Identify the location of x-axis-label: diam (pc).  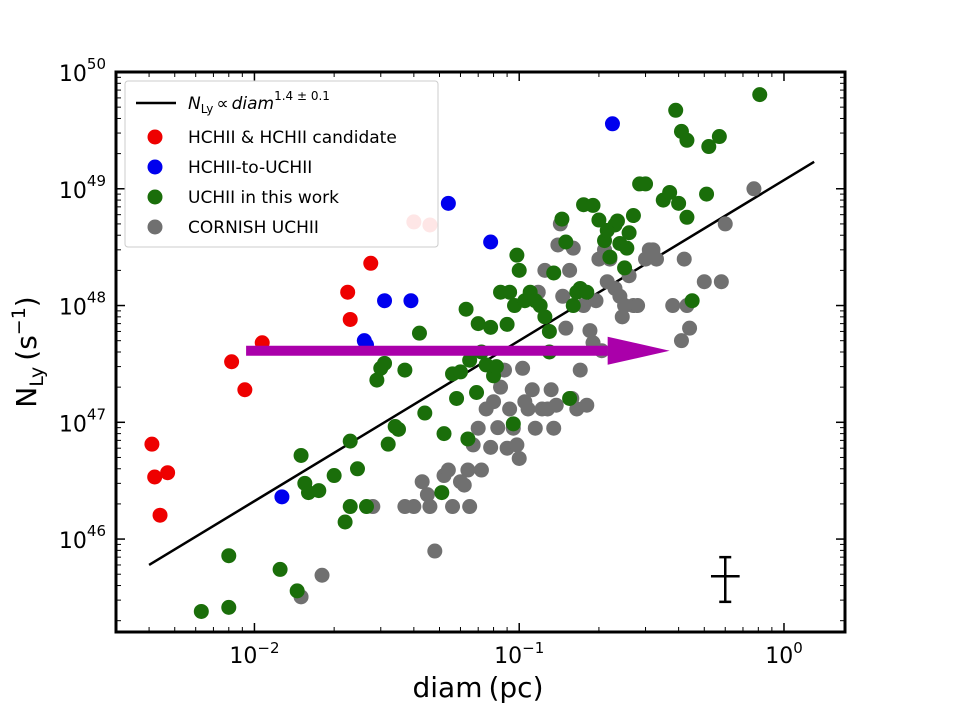
(477, 687).